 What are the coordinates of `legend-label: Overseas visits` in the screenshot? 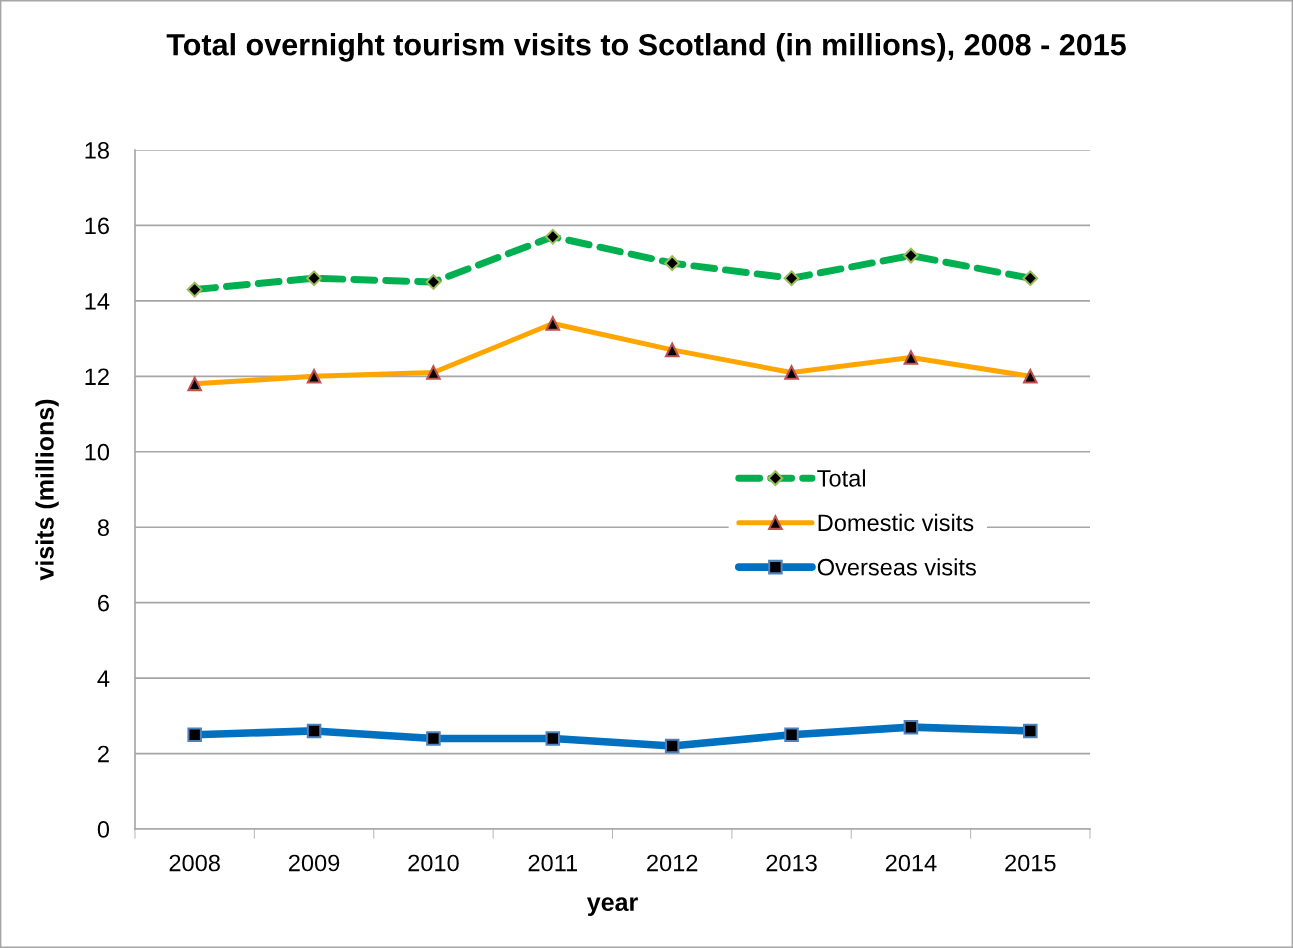 It's located at (896, 567).